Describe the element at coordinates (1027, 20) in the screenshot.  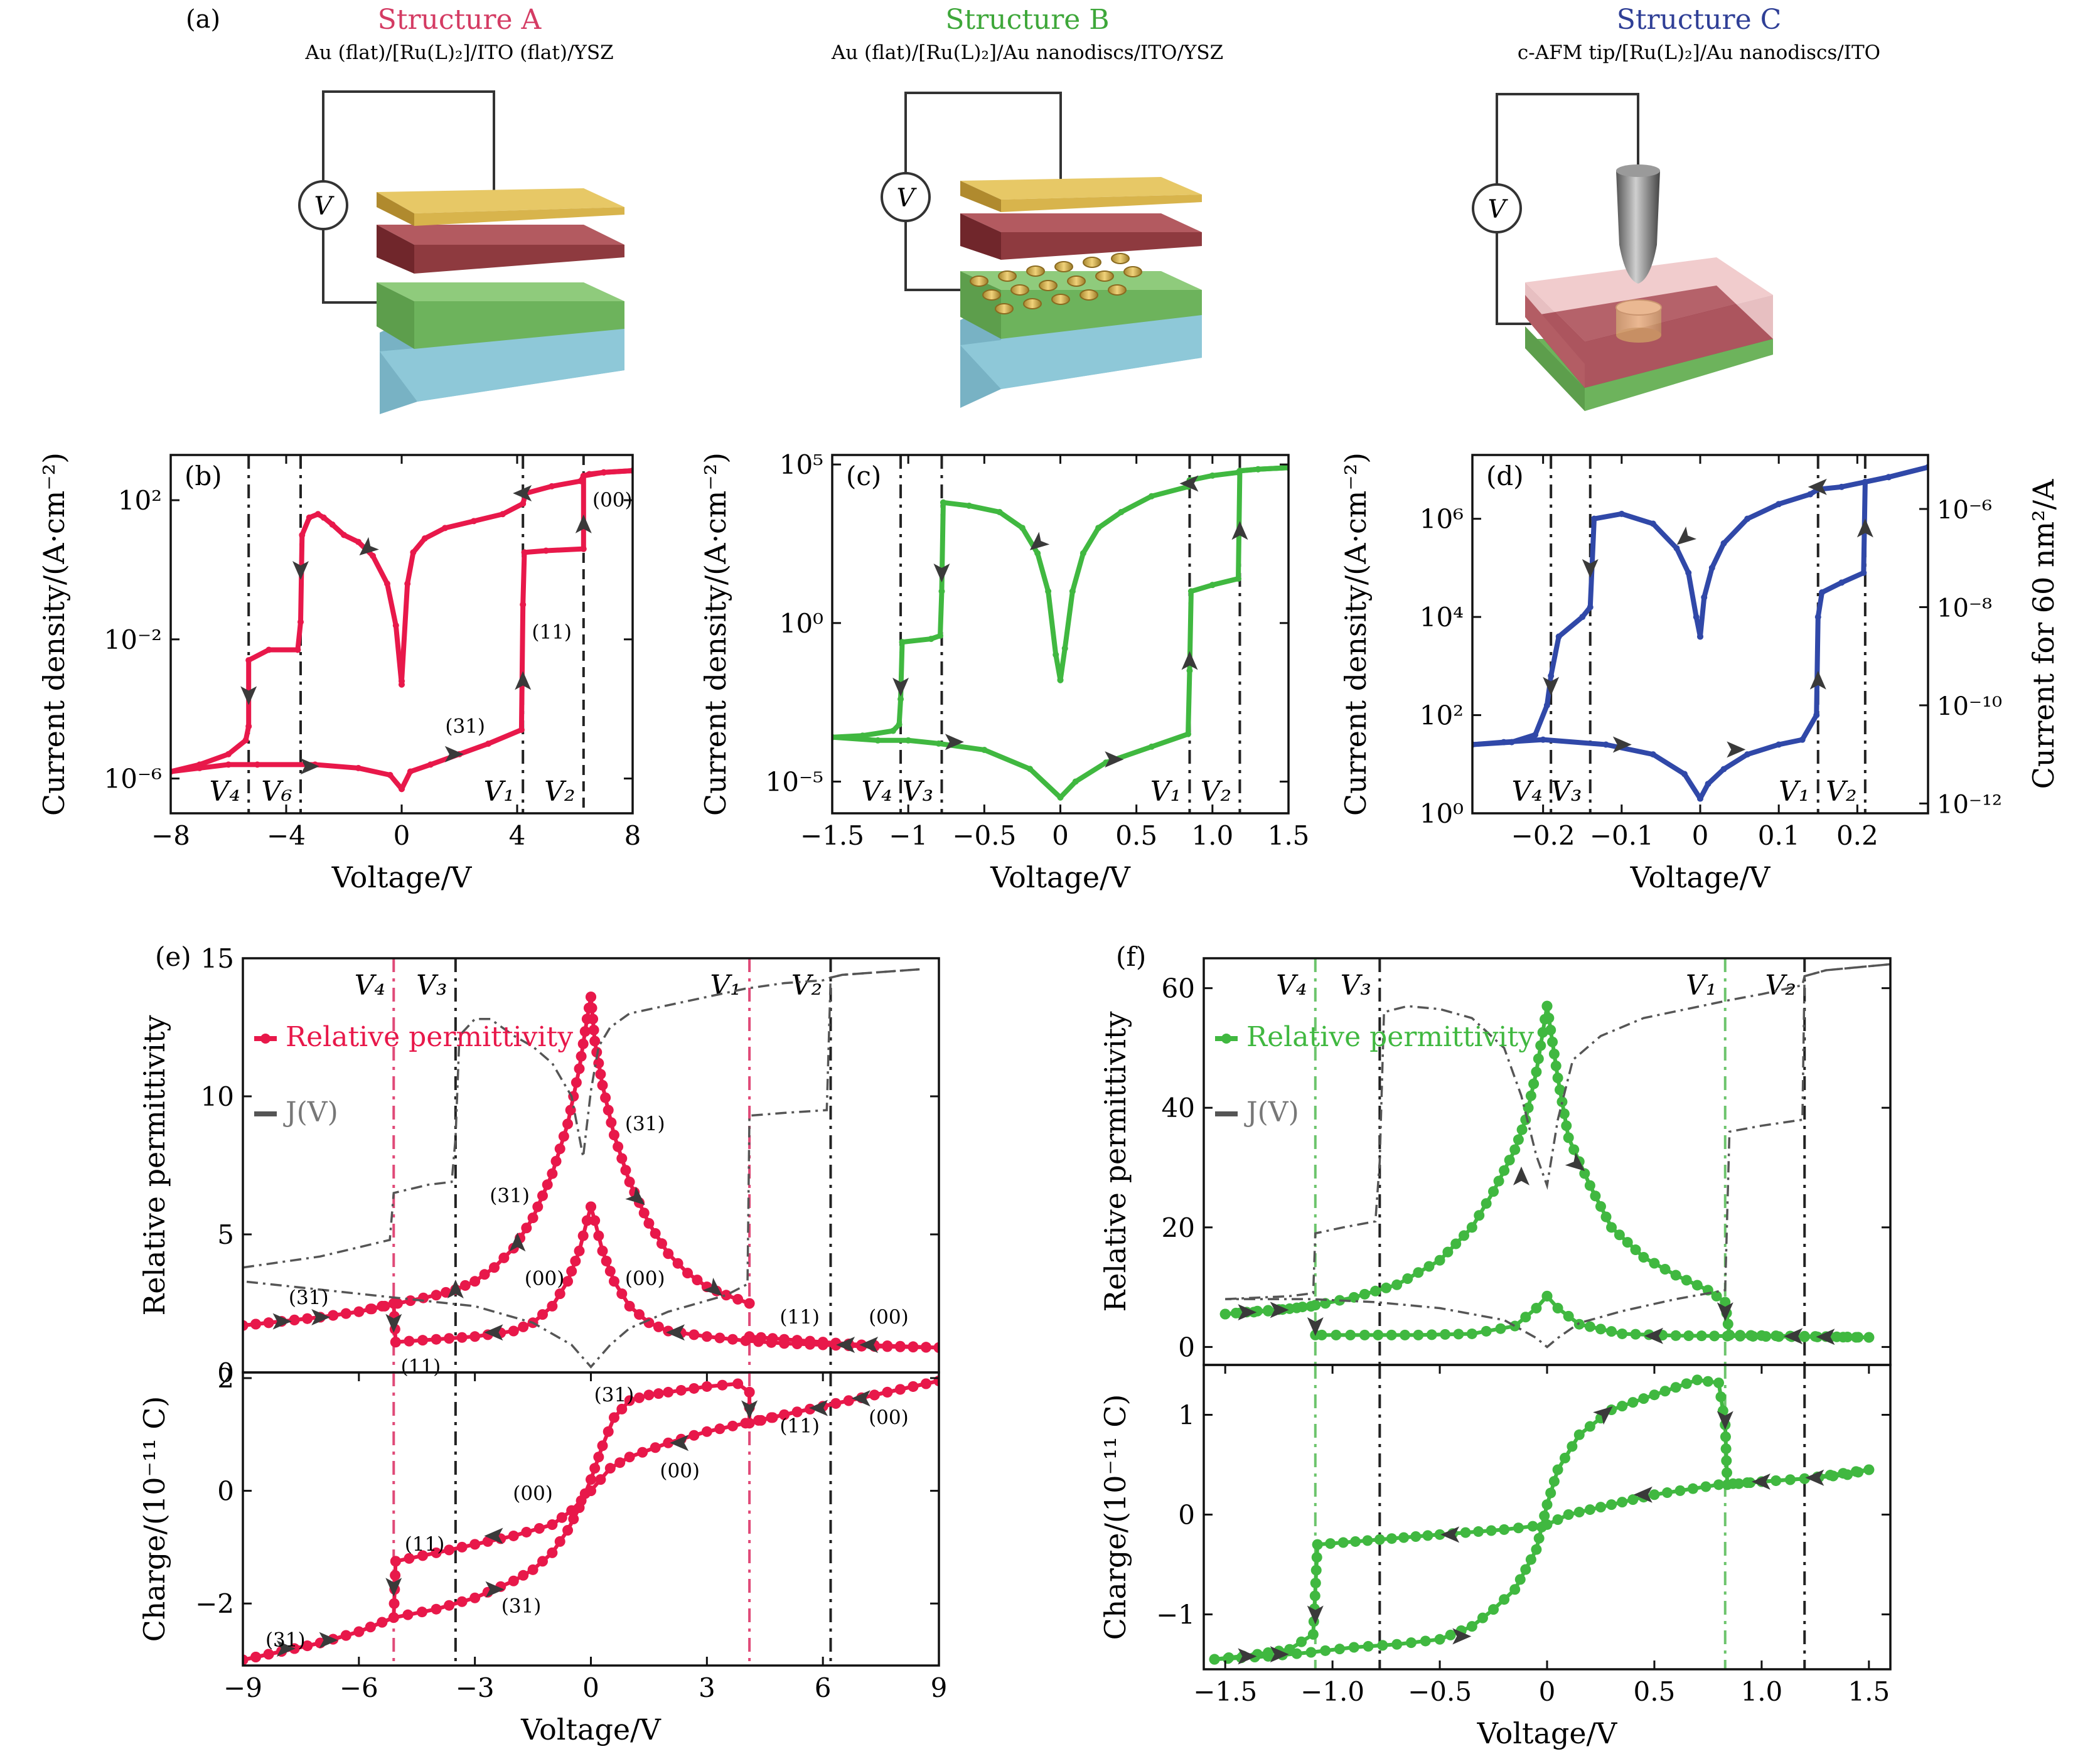
I see `structure-b-title: Structure B` at that location.